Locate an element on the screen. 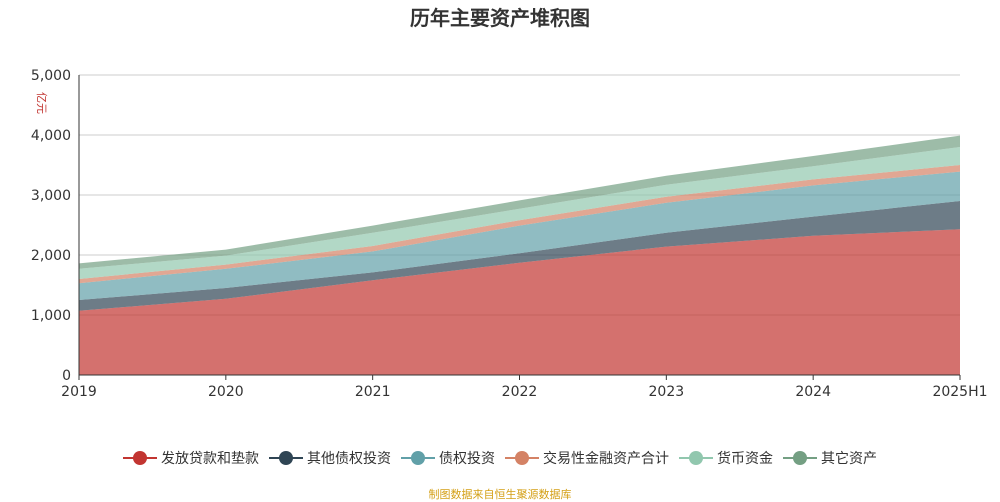 The width and height of the screenshot is (1000, 502). legend-label: 债权投资 is located at coordinates (467, 459).